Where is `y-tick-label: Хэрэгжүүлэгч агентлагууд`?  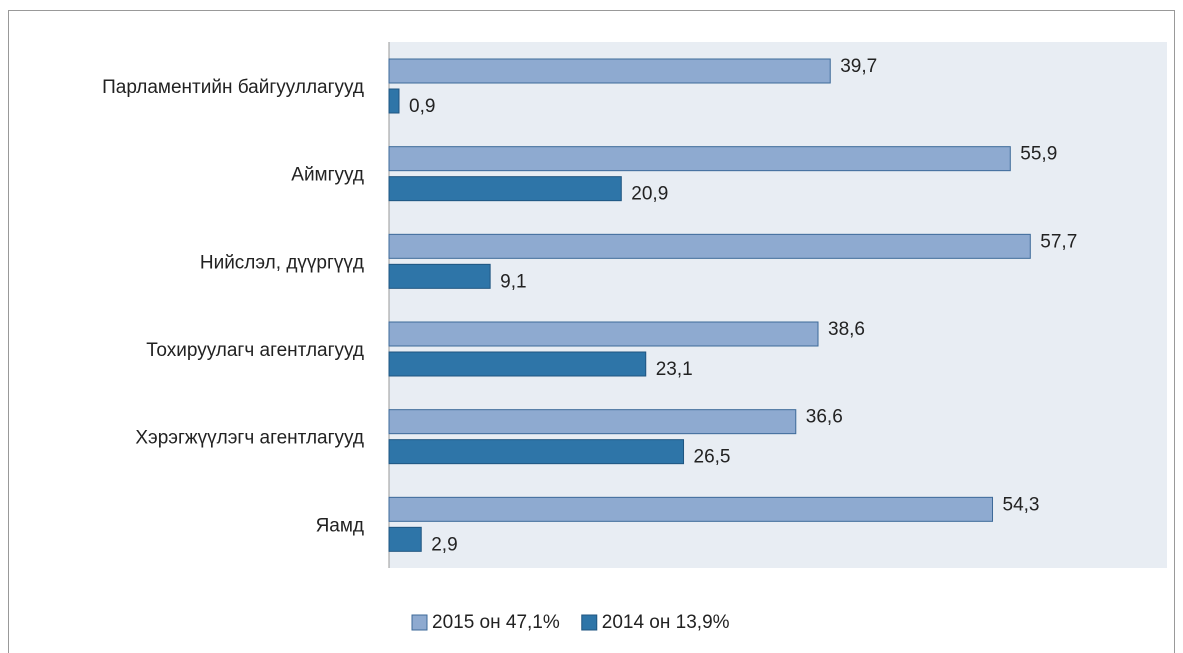 y-tick-label: Хэрэгжүүлэгч агентлагууд is located at coordinates (249, 438).